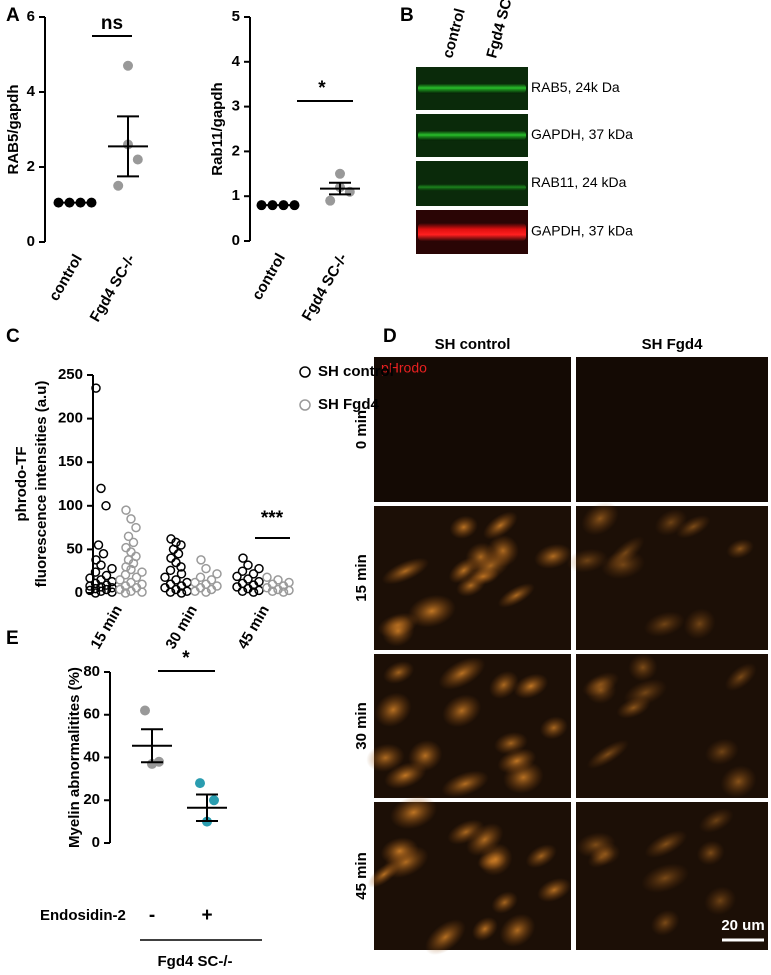  What do you see at coordinates (13, 130) in the screenshot?
I see `y-axis-label: RAB5/gapdh` at bounding box center [13, 130].